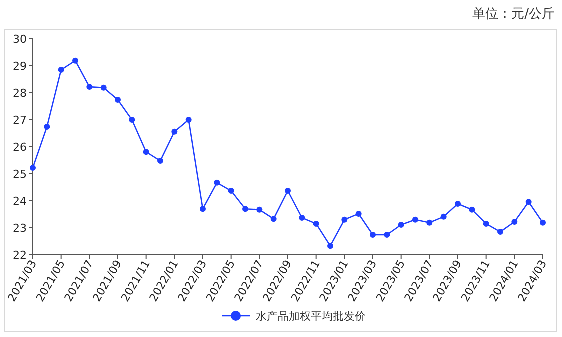 This screenshot has width=562, height=337. What do you see at coordinates (20, 174) in the screenshot?
I see `y-tick-label: 25` at bounding box center [20, 174].